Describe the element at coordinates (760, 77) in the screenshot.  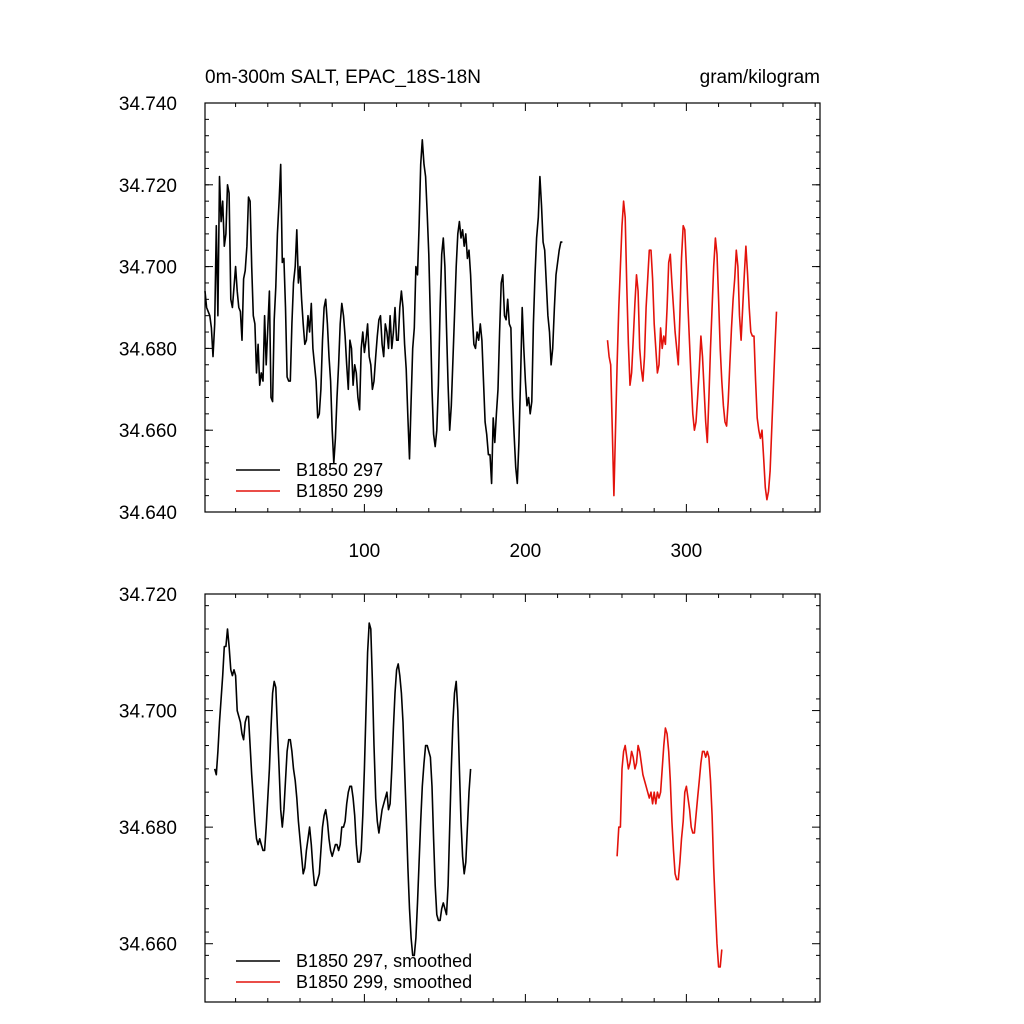
I see `chart-units-label: gram/kilogram` at that location.